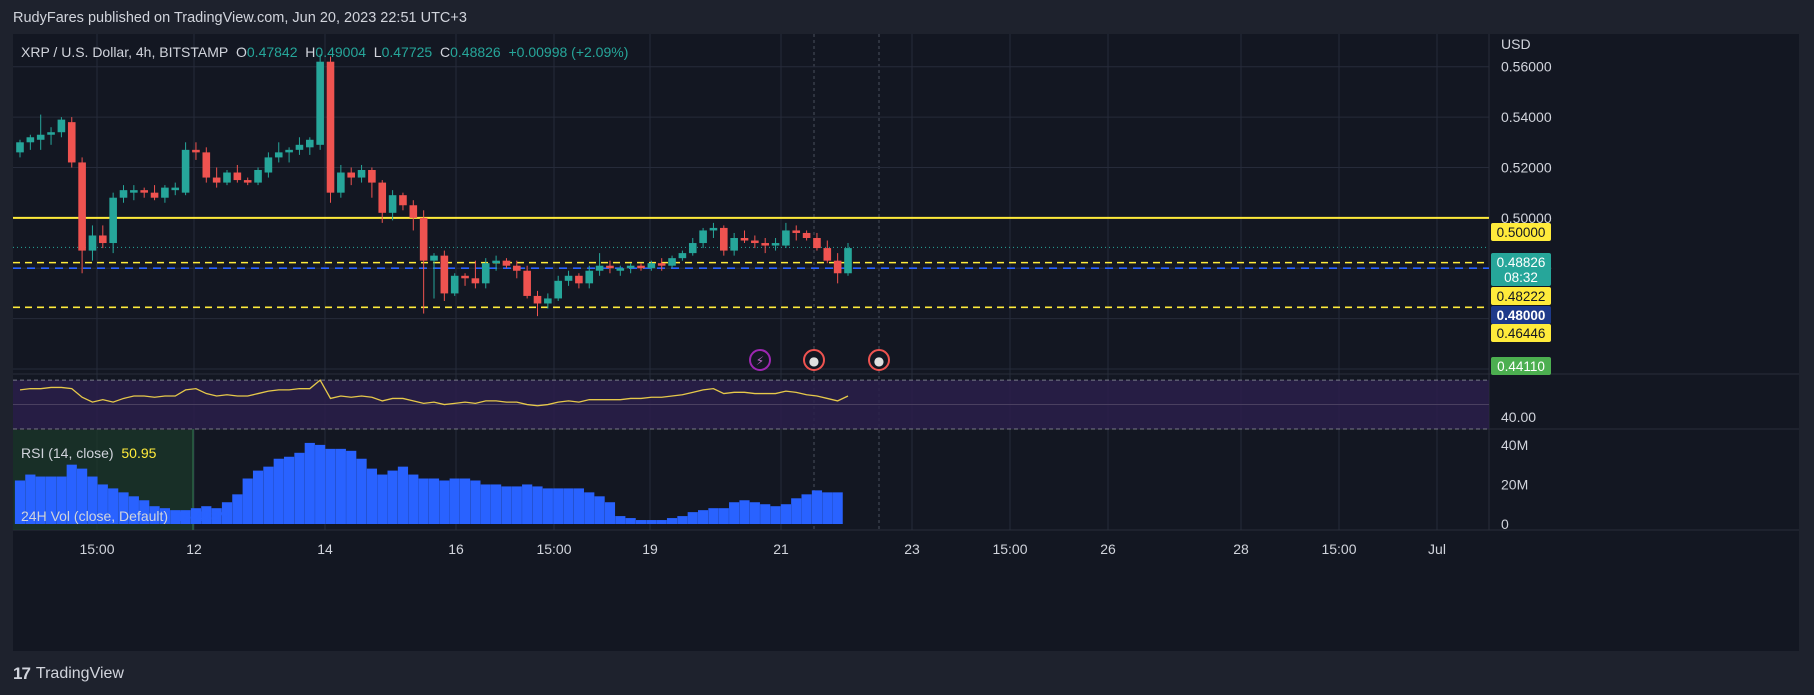 This screenshot has height=695, width=1814. Describe the element at coordinates (22, 673) in the screenshot. I see `tradingview-mark-icon: 17` at that location.